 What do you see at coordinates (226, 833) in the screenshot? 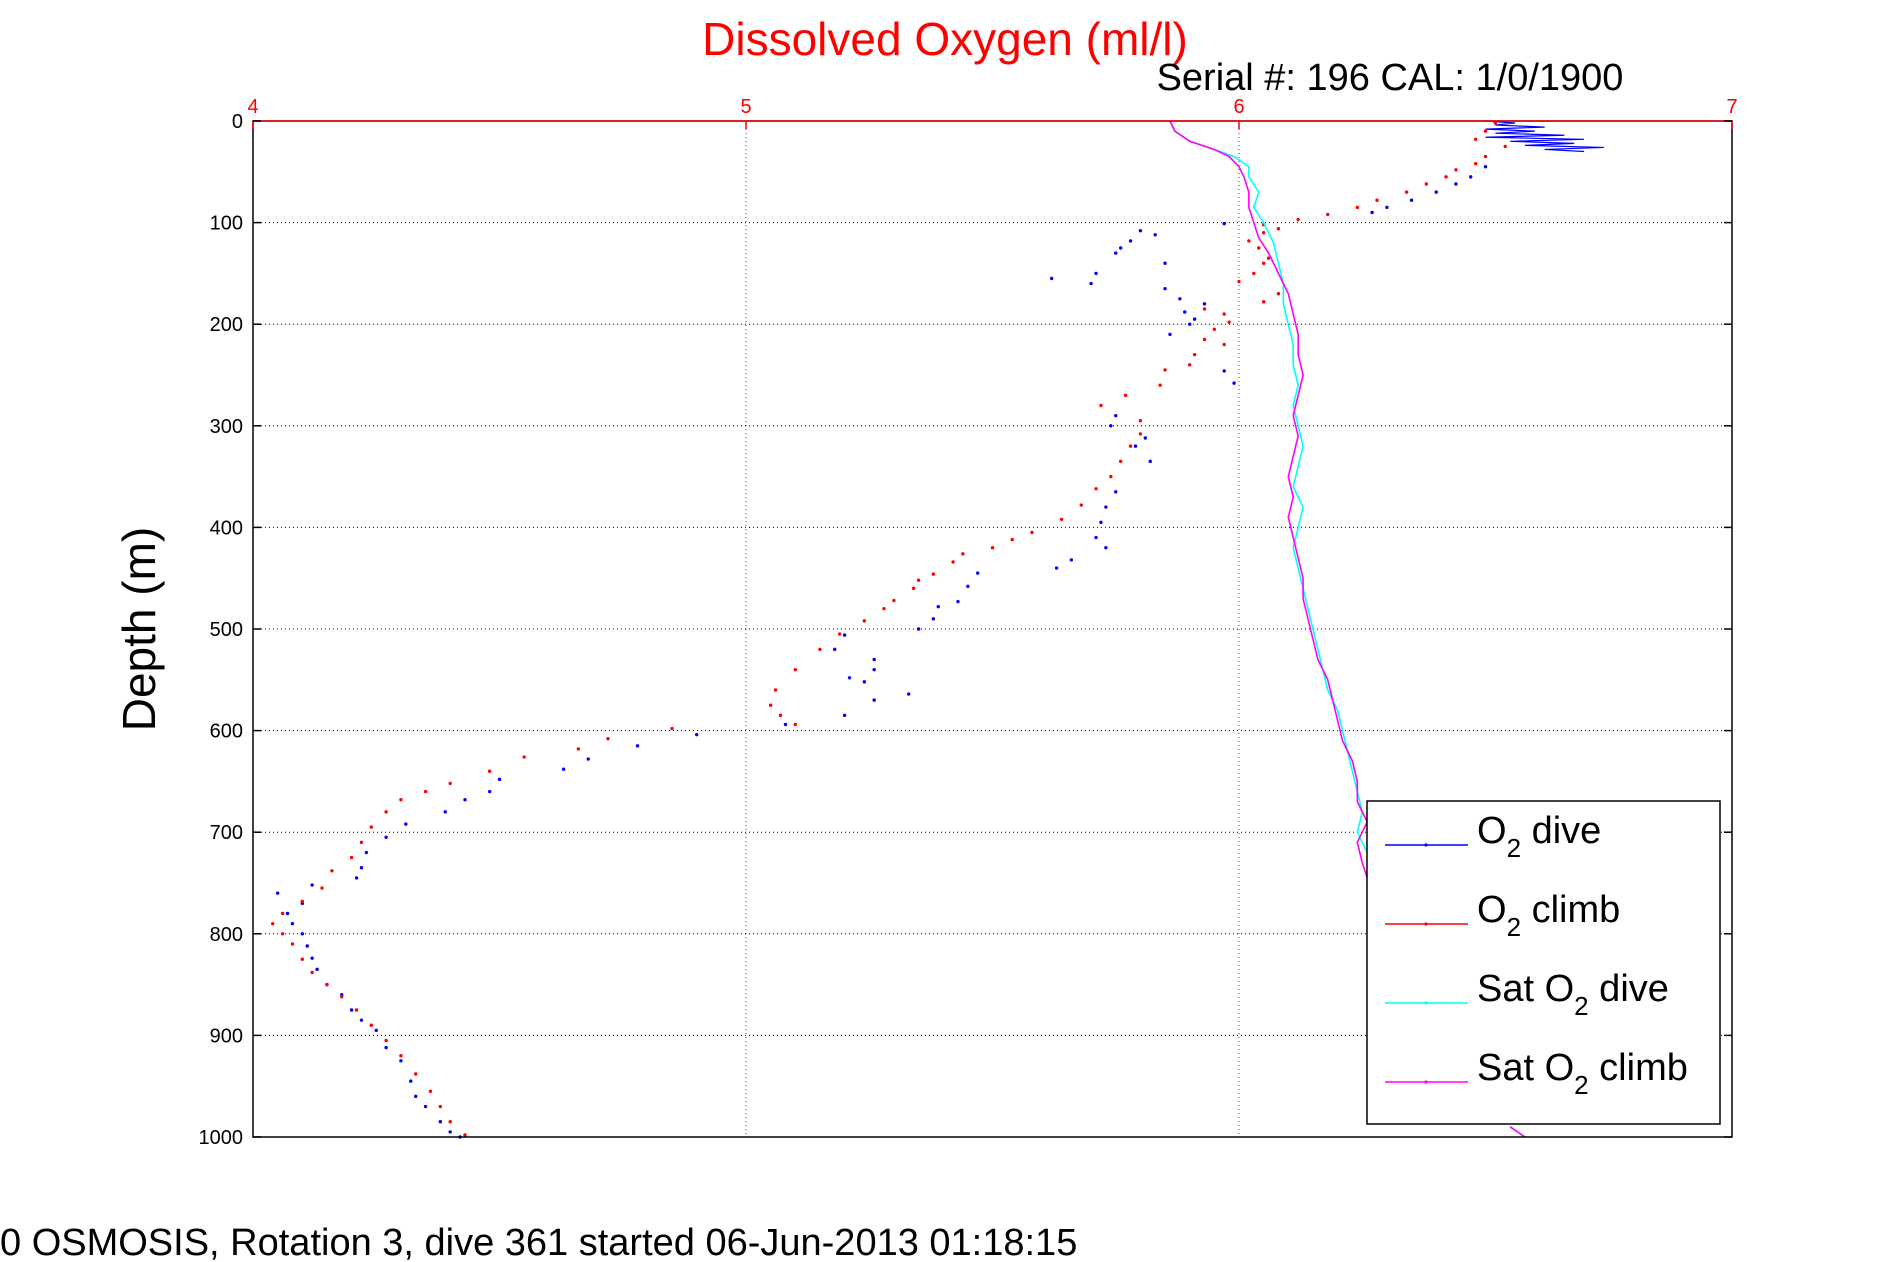
I see `y-tick-label: 700` at bounding box center [226, 833].